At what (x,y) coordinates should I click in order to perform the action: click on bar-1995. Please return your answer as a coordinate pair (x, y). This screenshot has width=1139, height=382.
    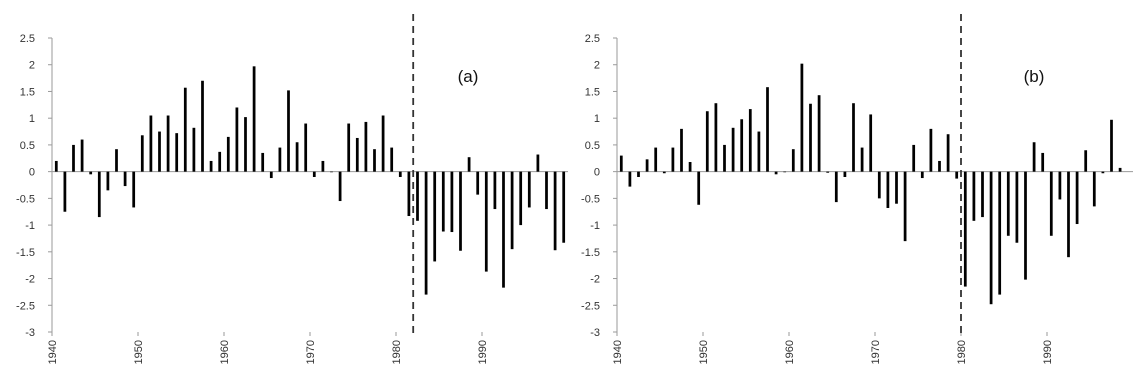
    Looking at the image, I should click on (529, 189).